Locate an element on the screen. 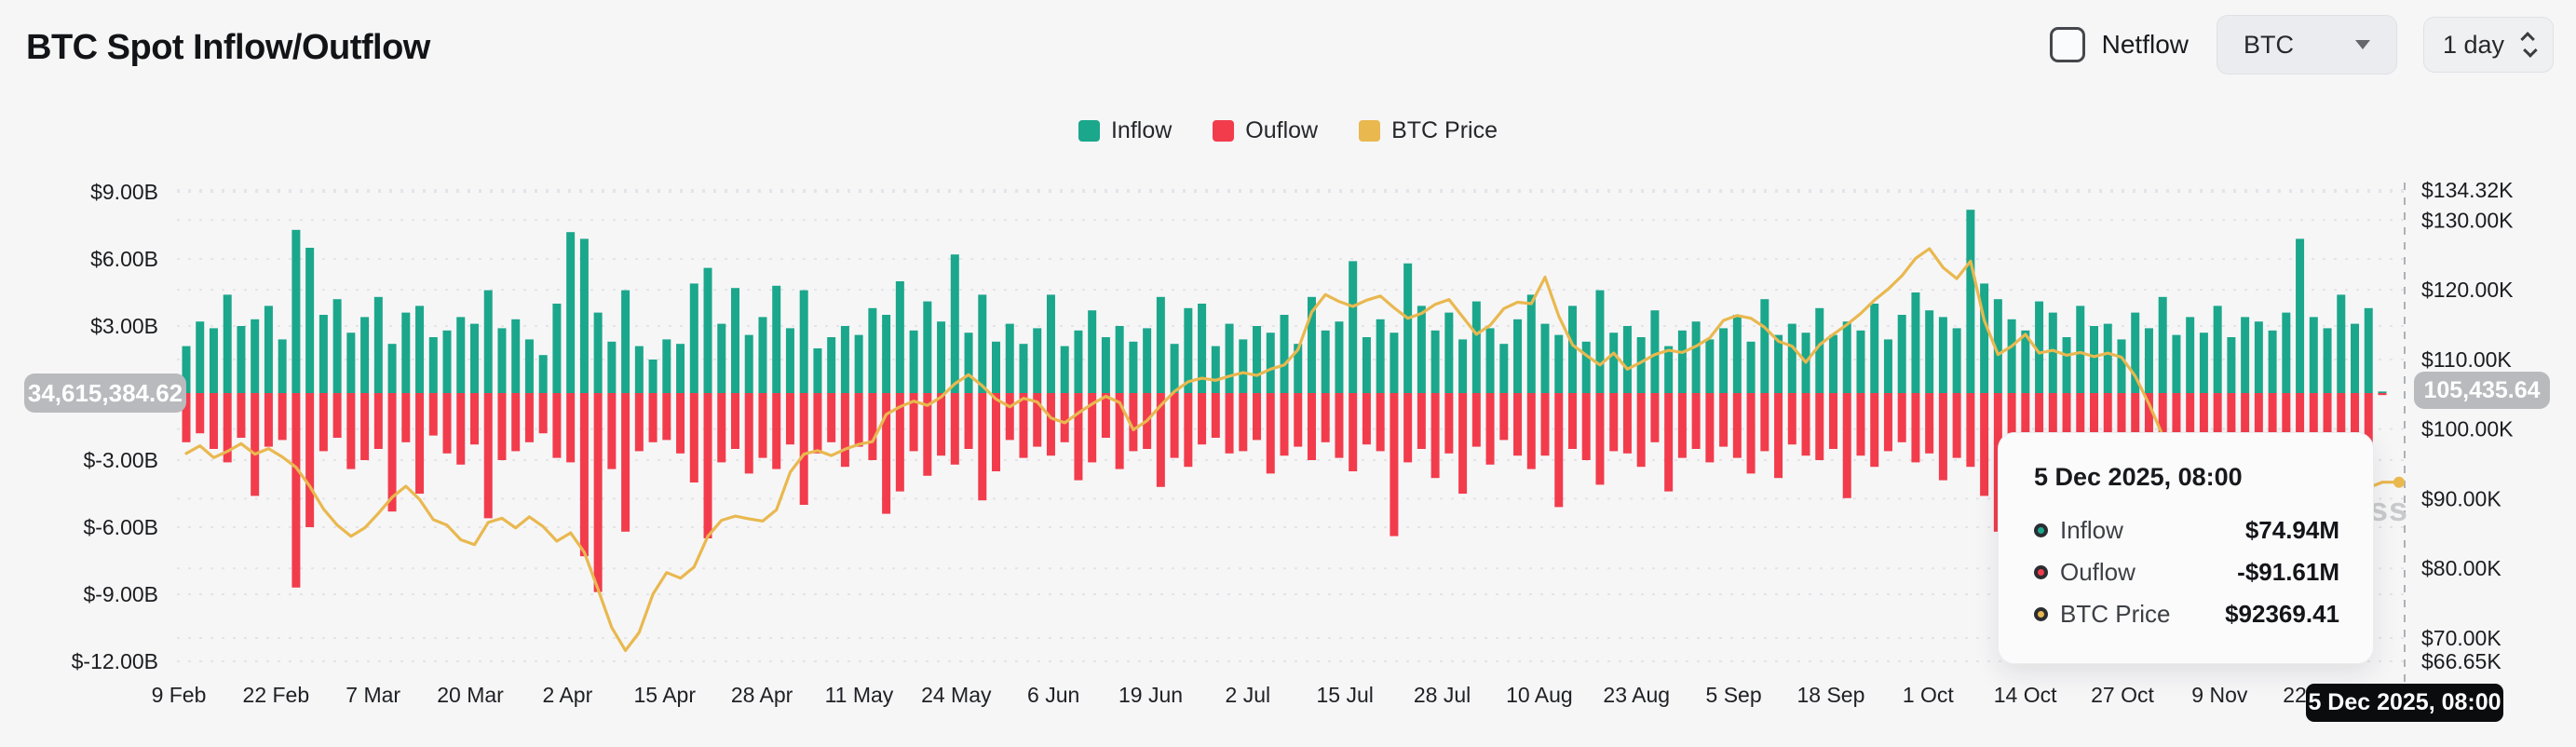  x-axis-tick: 15 Jul is located at coordinates (1345, 695).